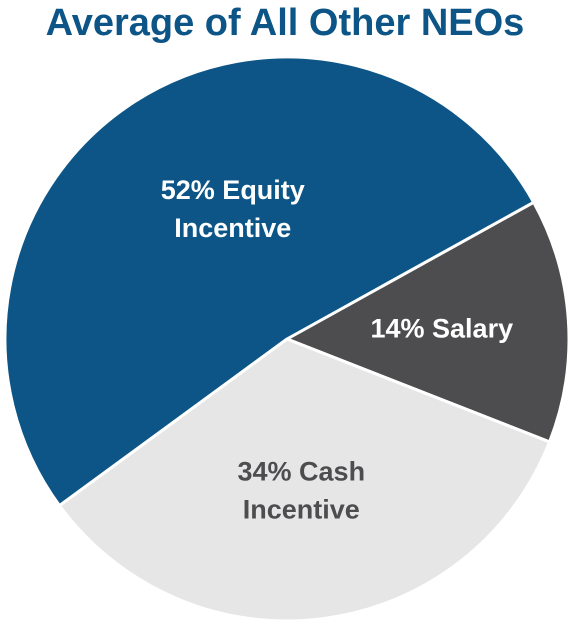 The height and width of the screenshot is (623, 570). I want to click on slice-label-salary: 14% Salary, so click(441, 329).